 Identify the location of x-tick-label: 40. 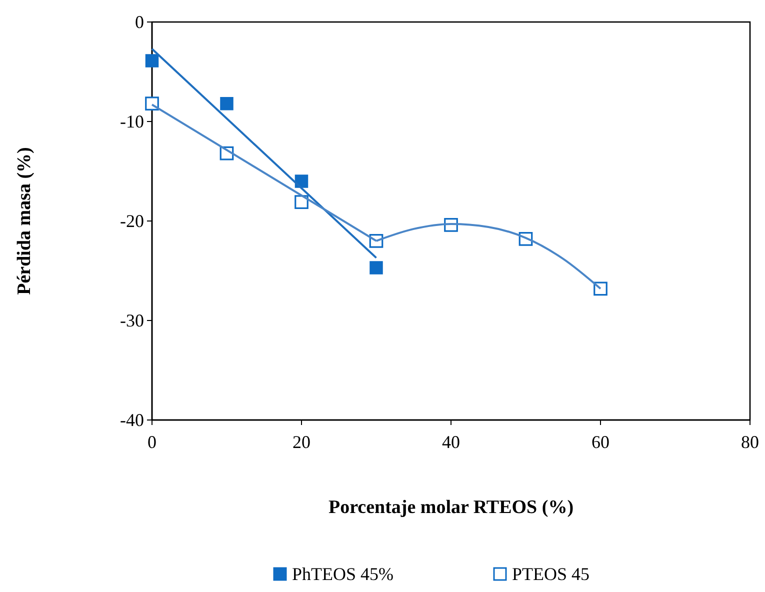
(451, 442).